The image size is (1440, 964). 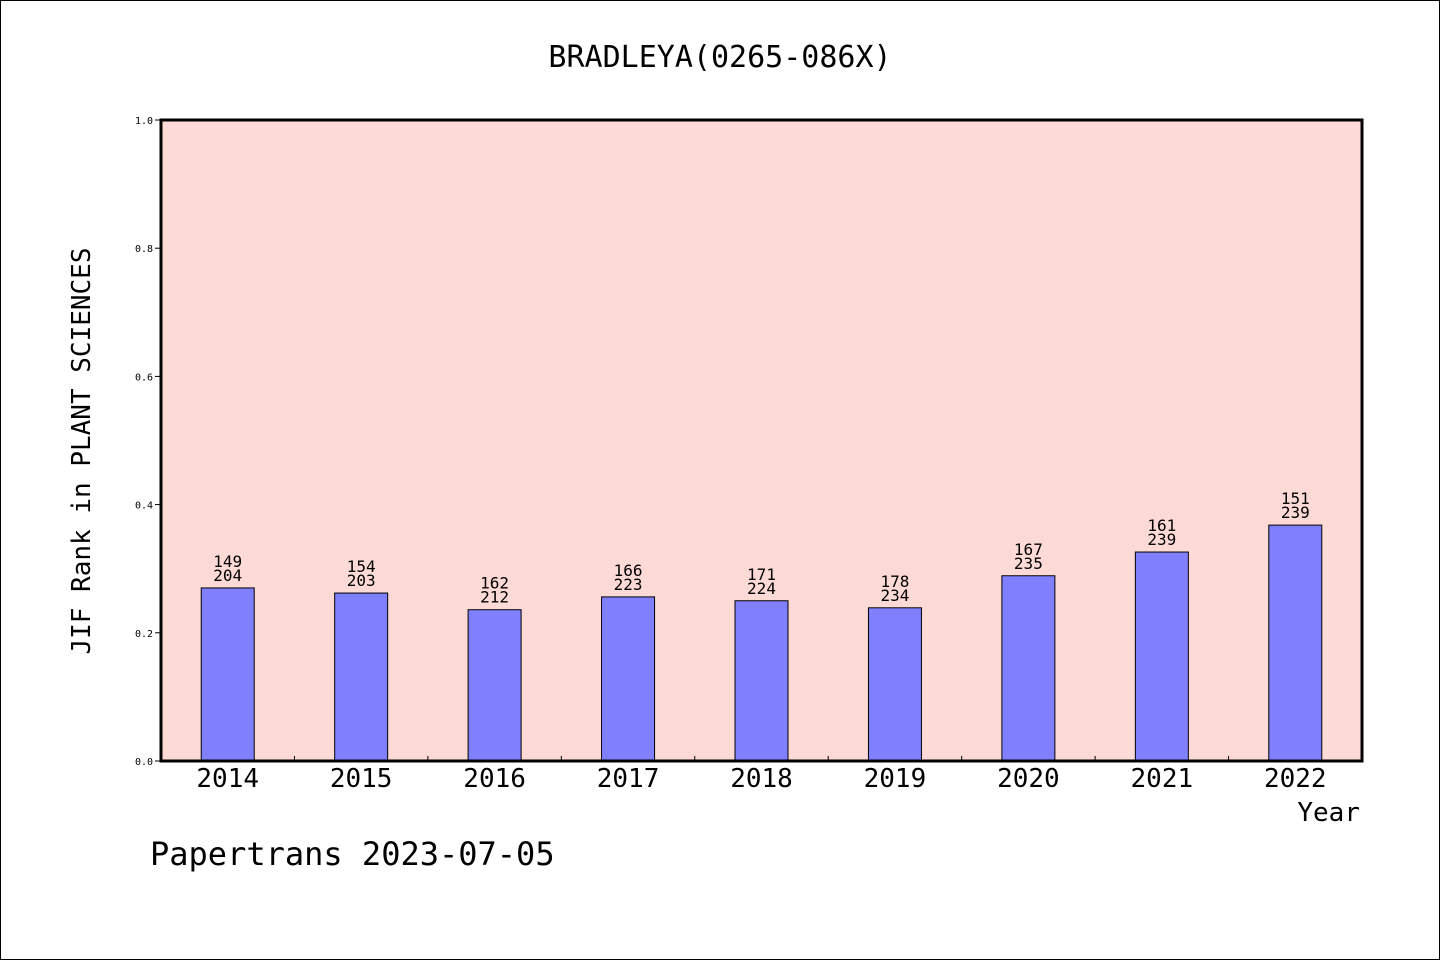 What do you see at coordinates (361, 580) in the screenshot?
I see `bar-total-label: 203` at bounding box center [361, 580].